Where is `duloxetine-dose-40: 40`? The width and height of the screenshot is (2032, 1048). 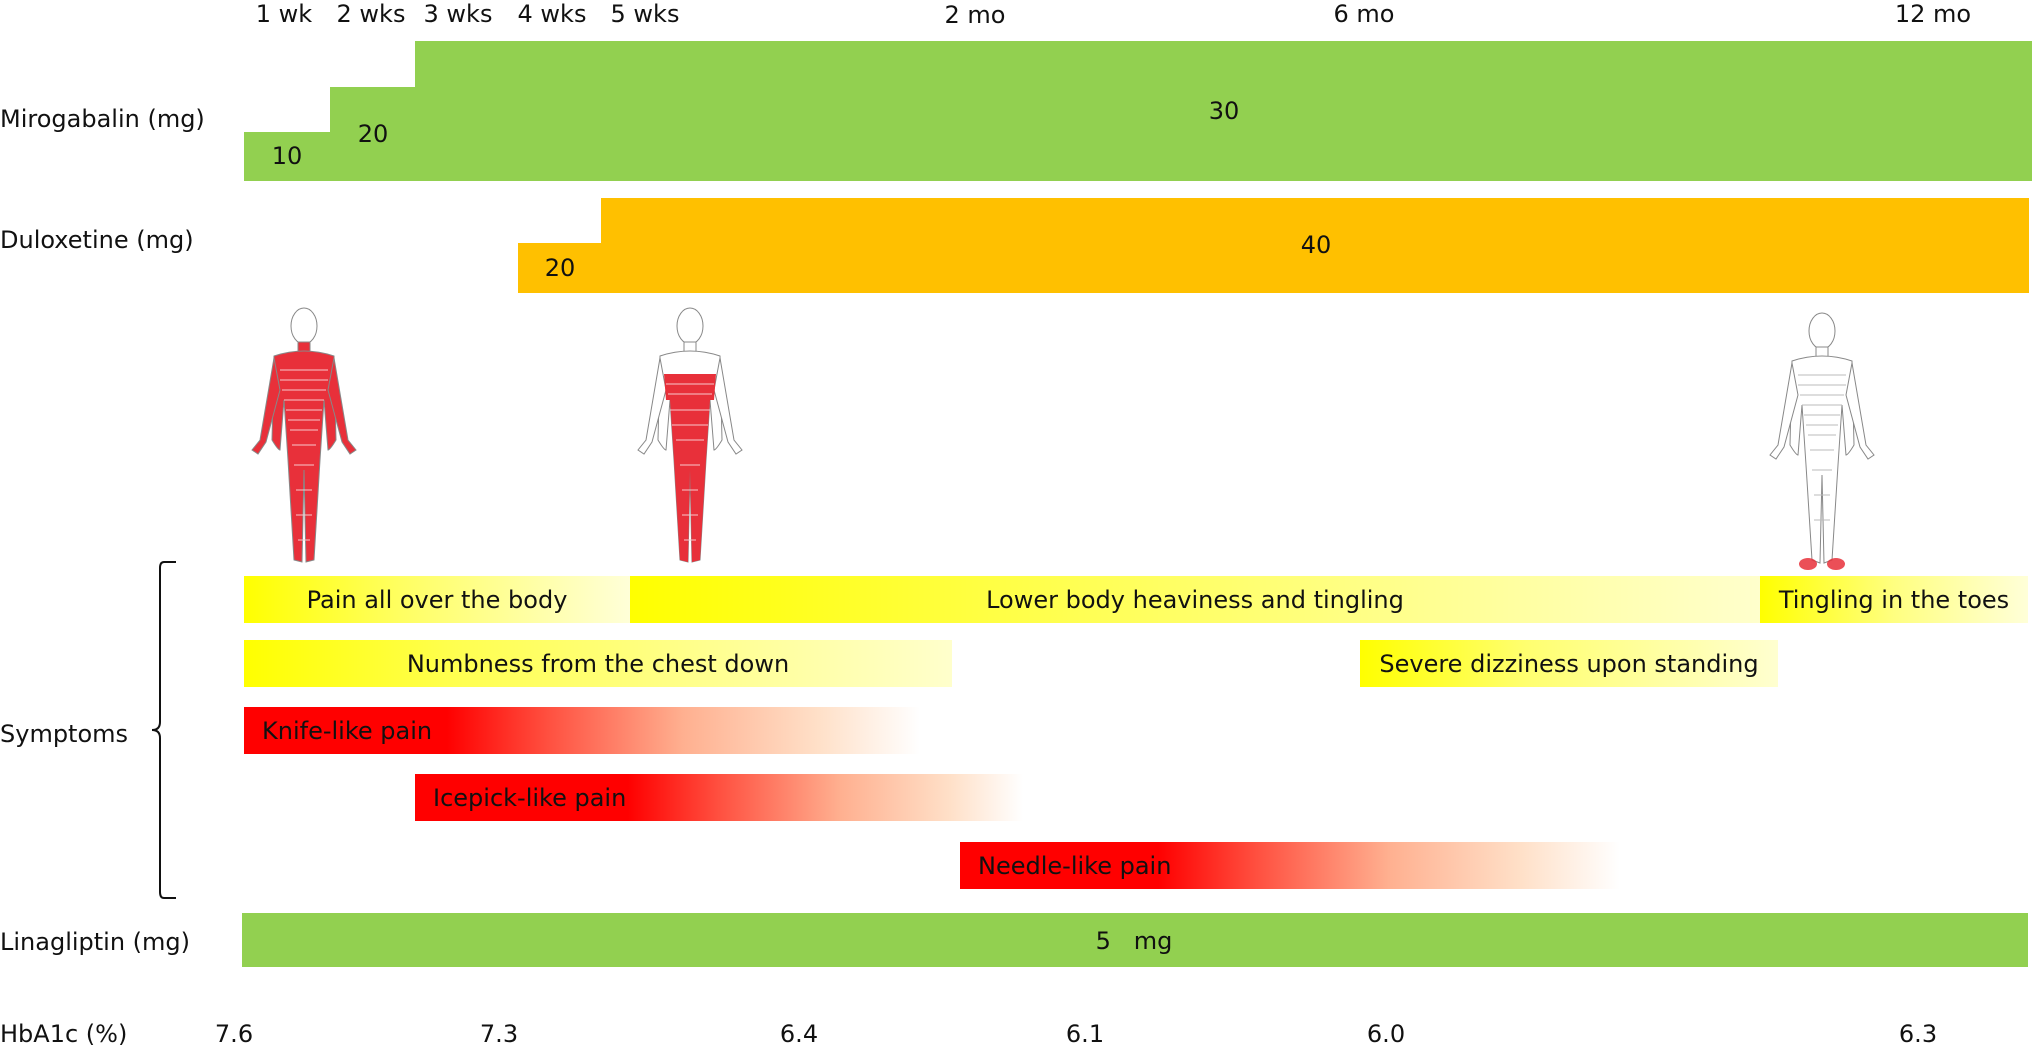 duloxetine-dose-40: 40 is located at coordinates (1316, 245).